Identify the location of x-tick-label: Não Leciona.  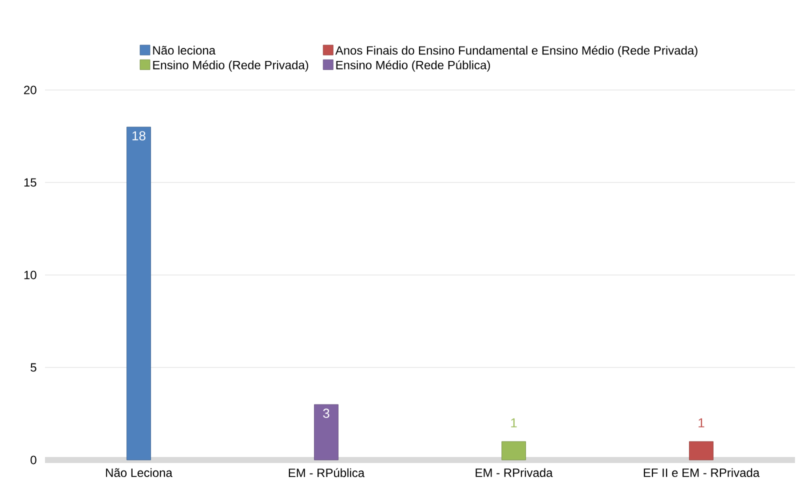
(139, 472).